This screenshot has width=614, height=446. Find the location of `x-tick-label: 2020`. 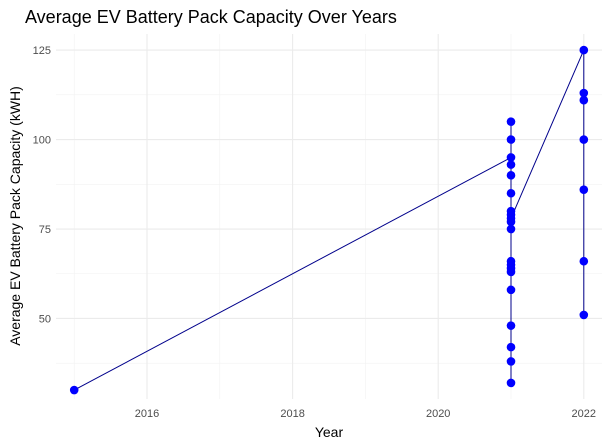

x-tick-label: 2020 is located at coordinates (438, 414).